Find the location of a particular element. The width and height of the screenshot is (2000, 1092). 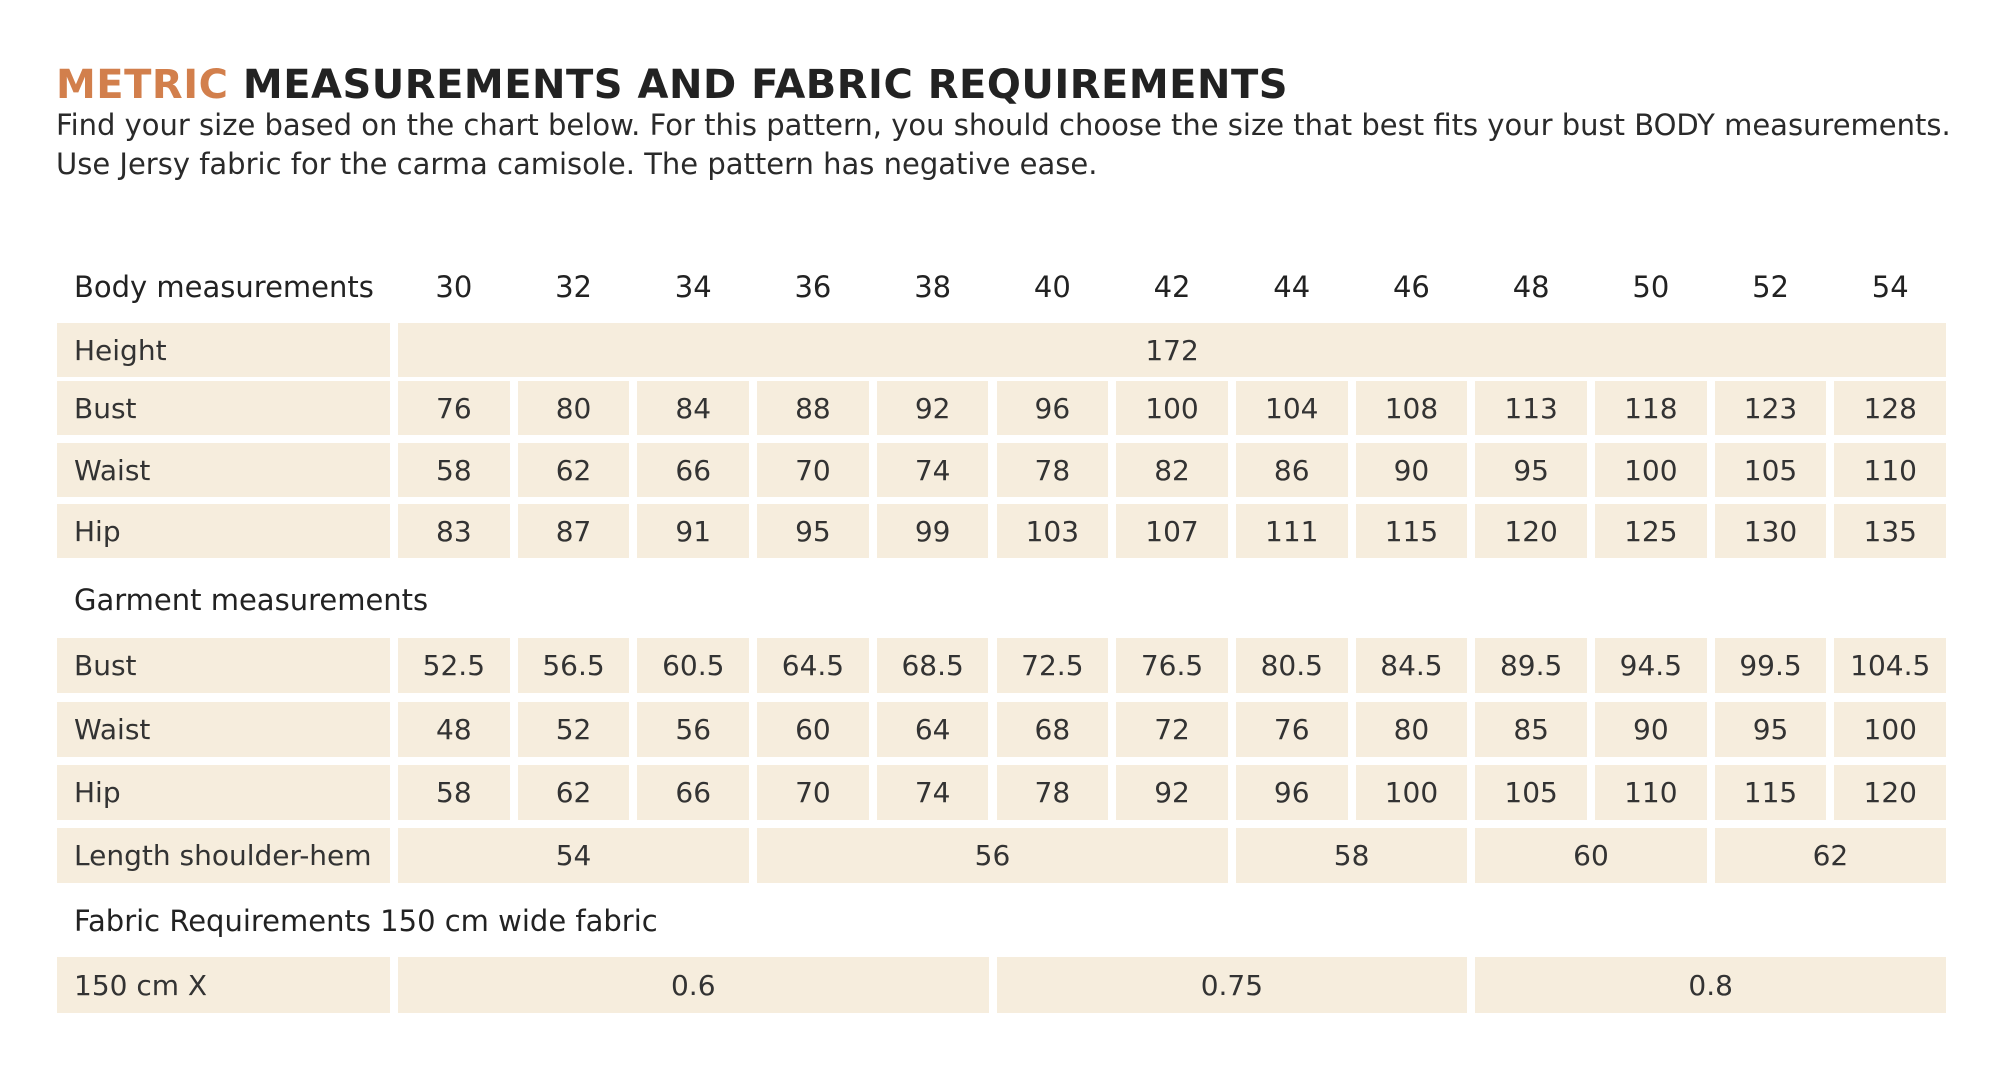

value-cell: 135 is located at coordinates (1890, 531).